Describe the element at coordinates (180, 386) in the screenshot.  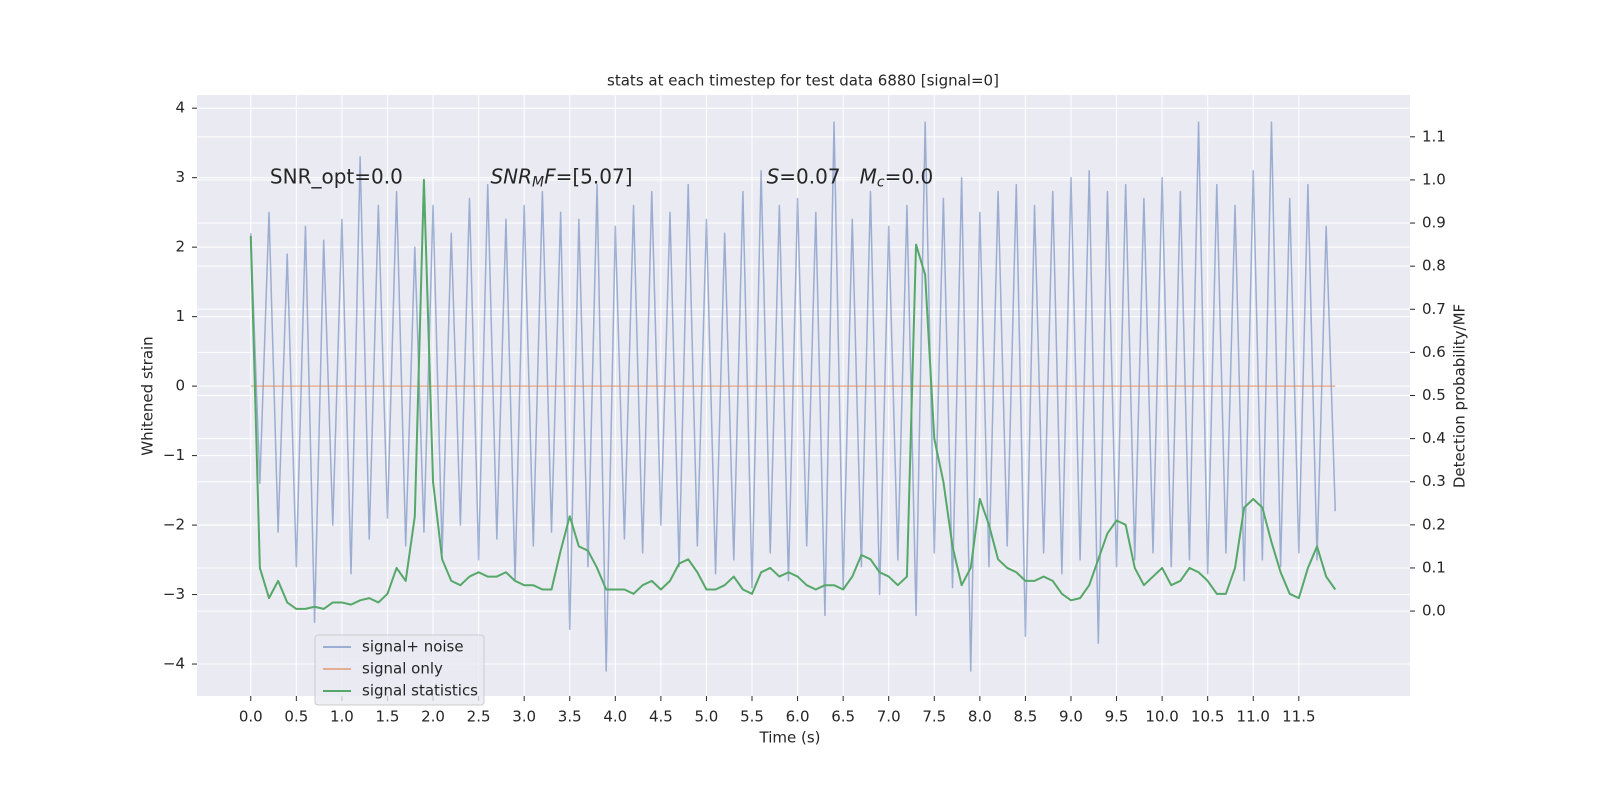
I see `y-tick-label: 0` at that location.